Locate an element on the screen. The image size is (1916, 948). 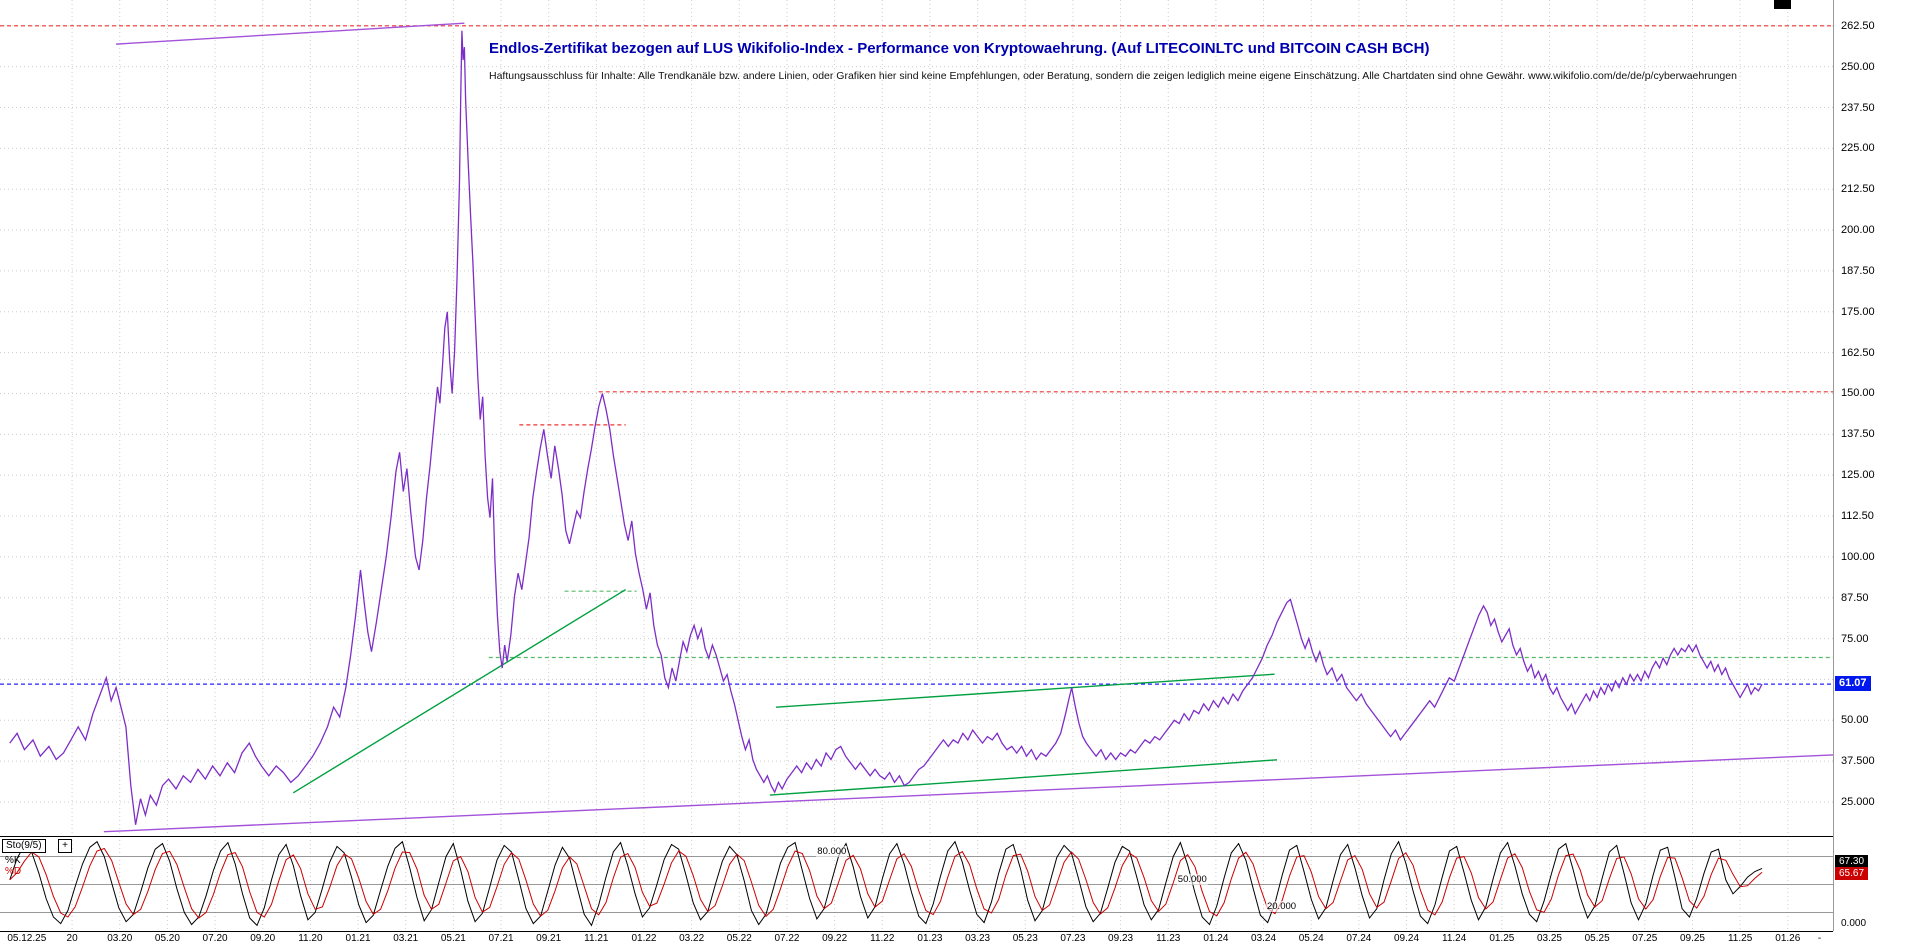
x-axis-label: 09.20 is located at coordinates (263, 938).